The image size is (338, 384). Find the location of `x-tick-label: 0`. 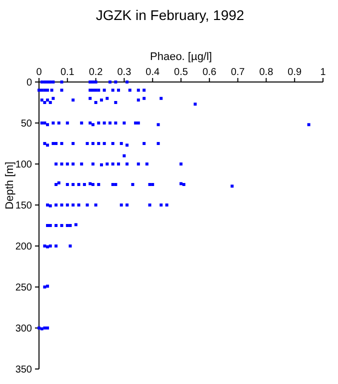

x-tick-label: 0 is located at coordinates (39, 72).